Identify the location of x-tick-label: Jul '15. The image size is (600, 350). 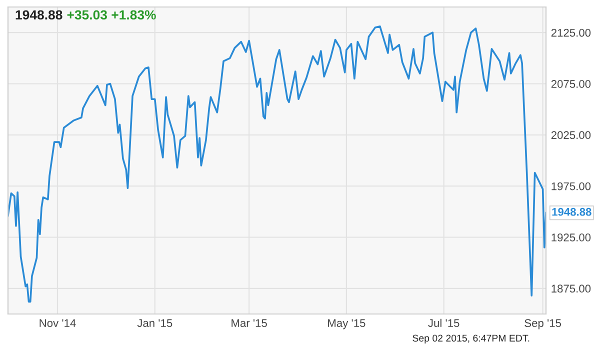
(444, 323).